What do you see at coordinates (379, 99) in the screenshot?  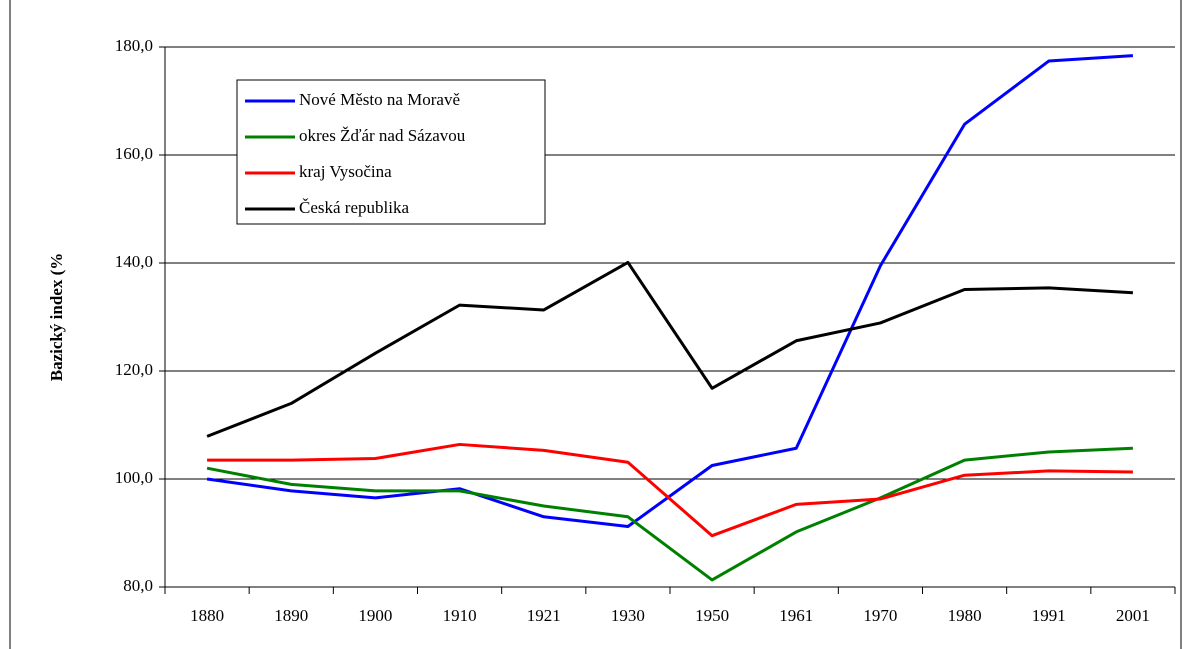 I see `legend-label: Nové Město na Moravě` at bounding box center [379, 99].